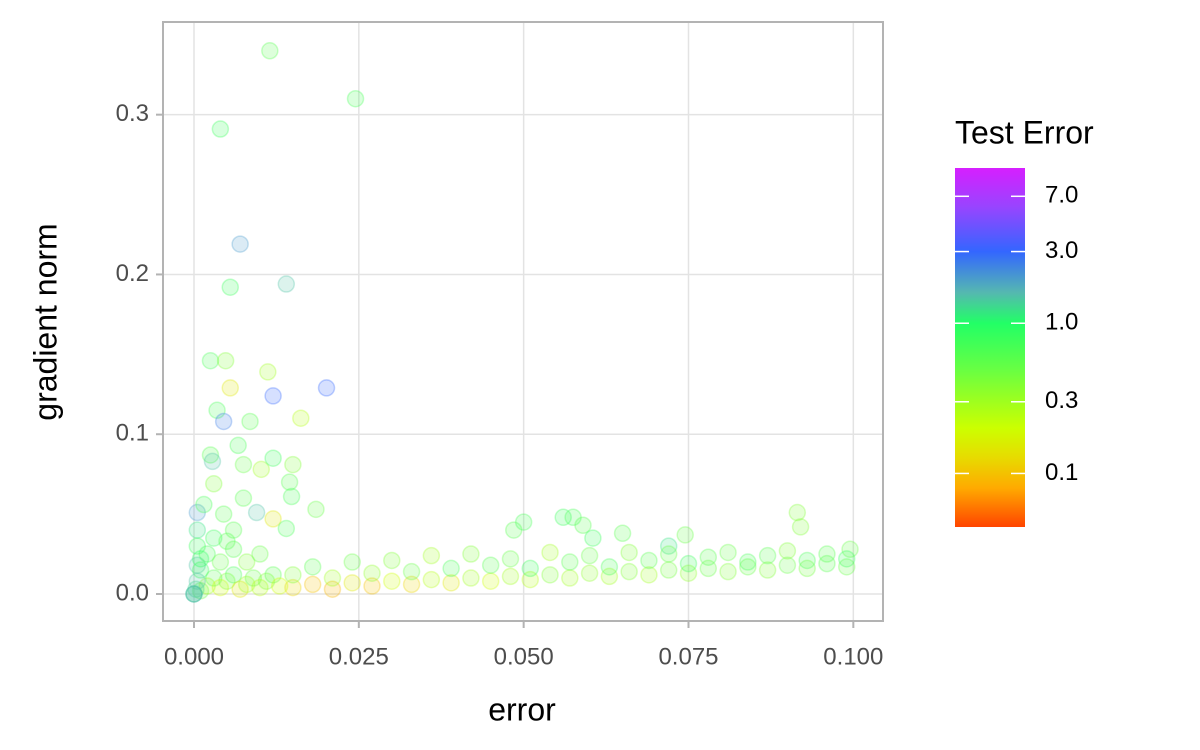 The width and height of the screenshot is (1200, 750). What do you see at coordinates (1061, 195) in the screenshot?
I see `colorbar-tick-label: 7.0` at bounding box center [1061, 195].